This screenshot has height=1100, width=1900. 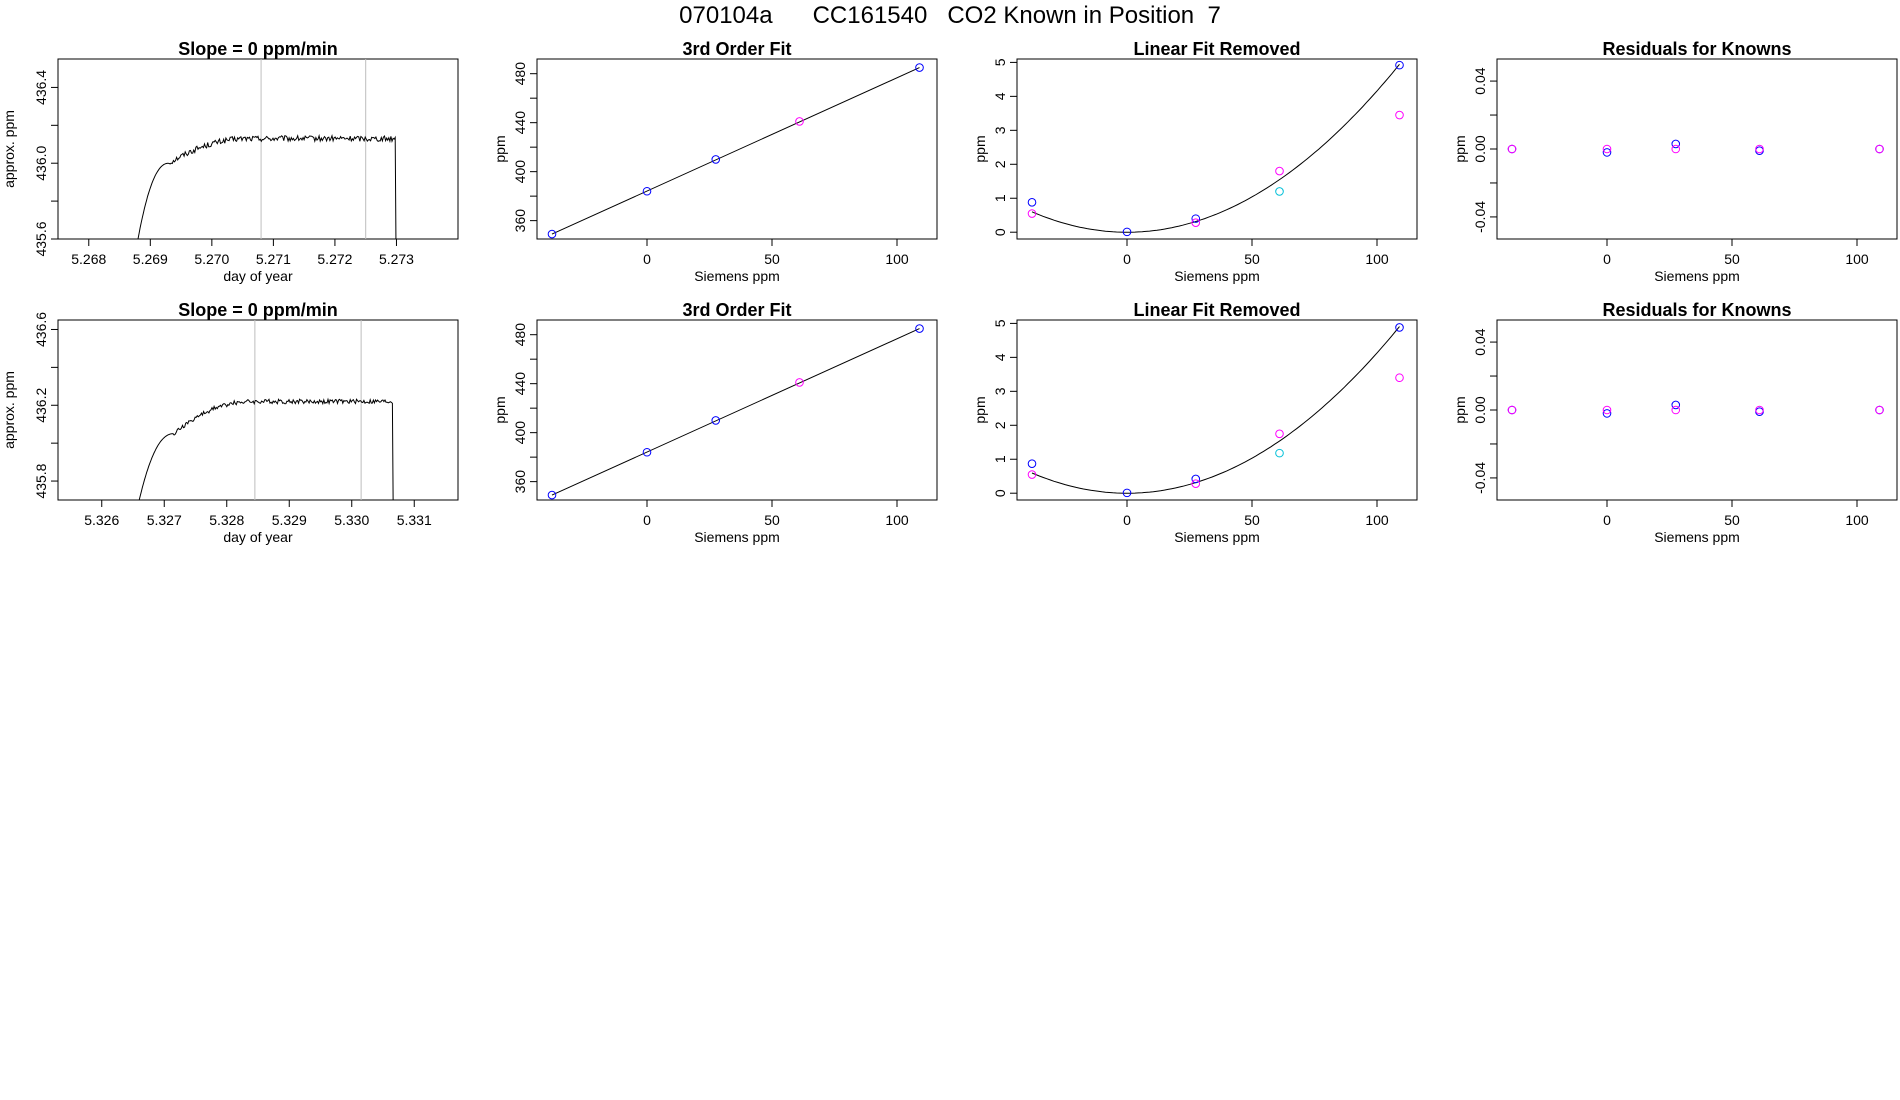 I want to click on plot-title: Residuals for Knowns, so click(x=1696, y=310).